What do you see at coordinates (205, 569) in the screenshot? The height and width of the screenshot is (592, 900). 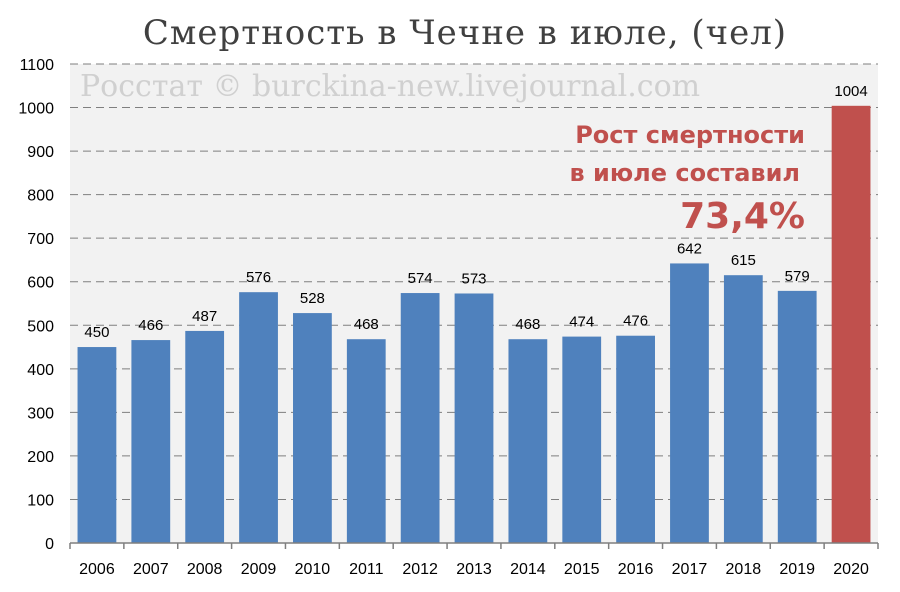 I see `x-tick-label: 2008` at bounding box center [205, 569].